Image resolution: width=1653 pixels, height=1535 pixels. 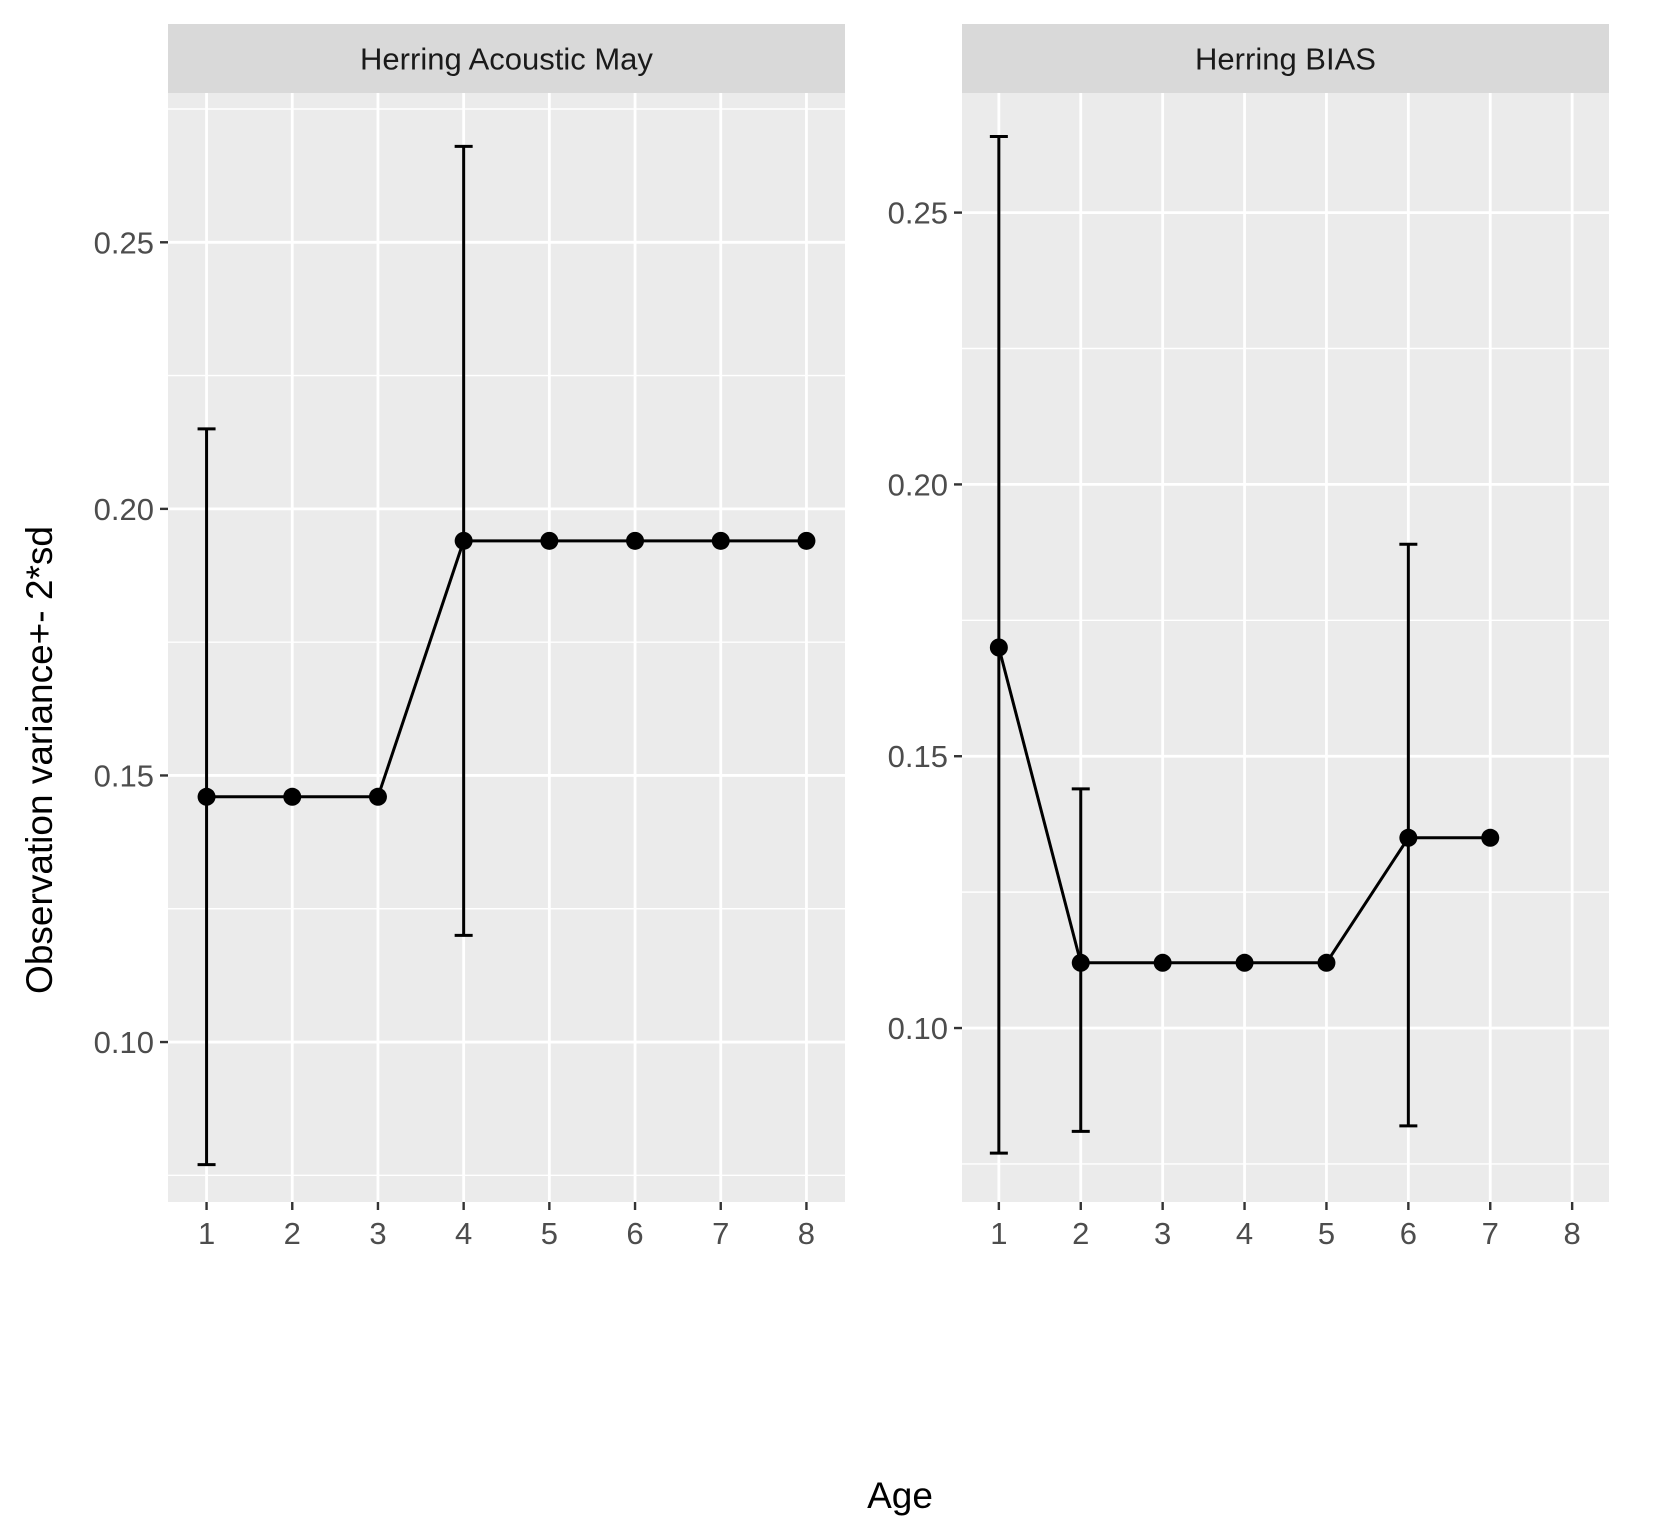 I want to click on facet-strip-label: Herring Acoustic May, so click(x=506, y=59).